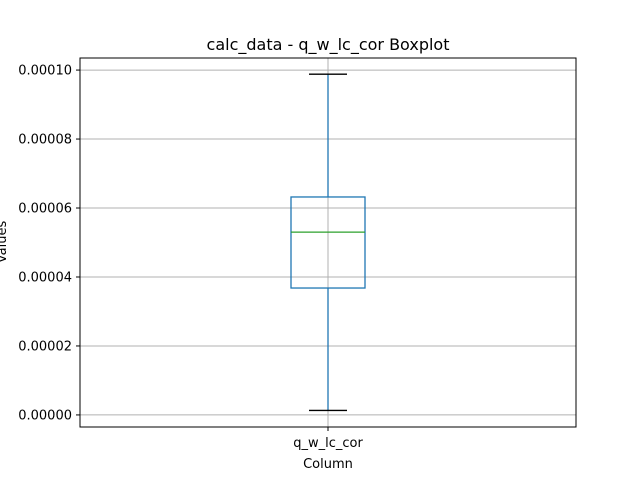 The width and height of the screenshot is (640, 480). Describe the element at coordinates (45, 209) in the screenshot. I see `y-tick-label: 0.00006` at that location.